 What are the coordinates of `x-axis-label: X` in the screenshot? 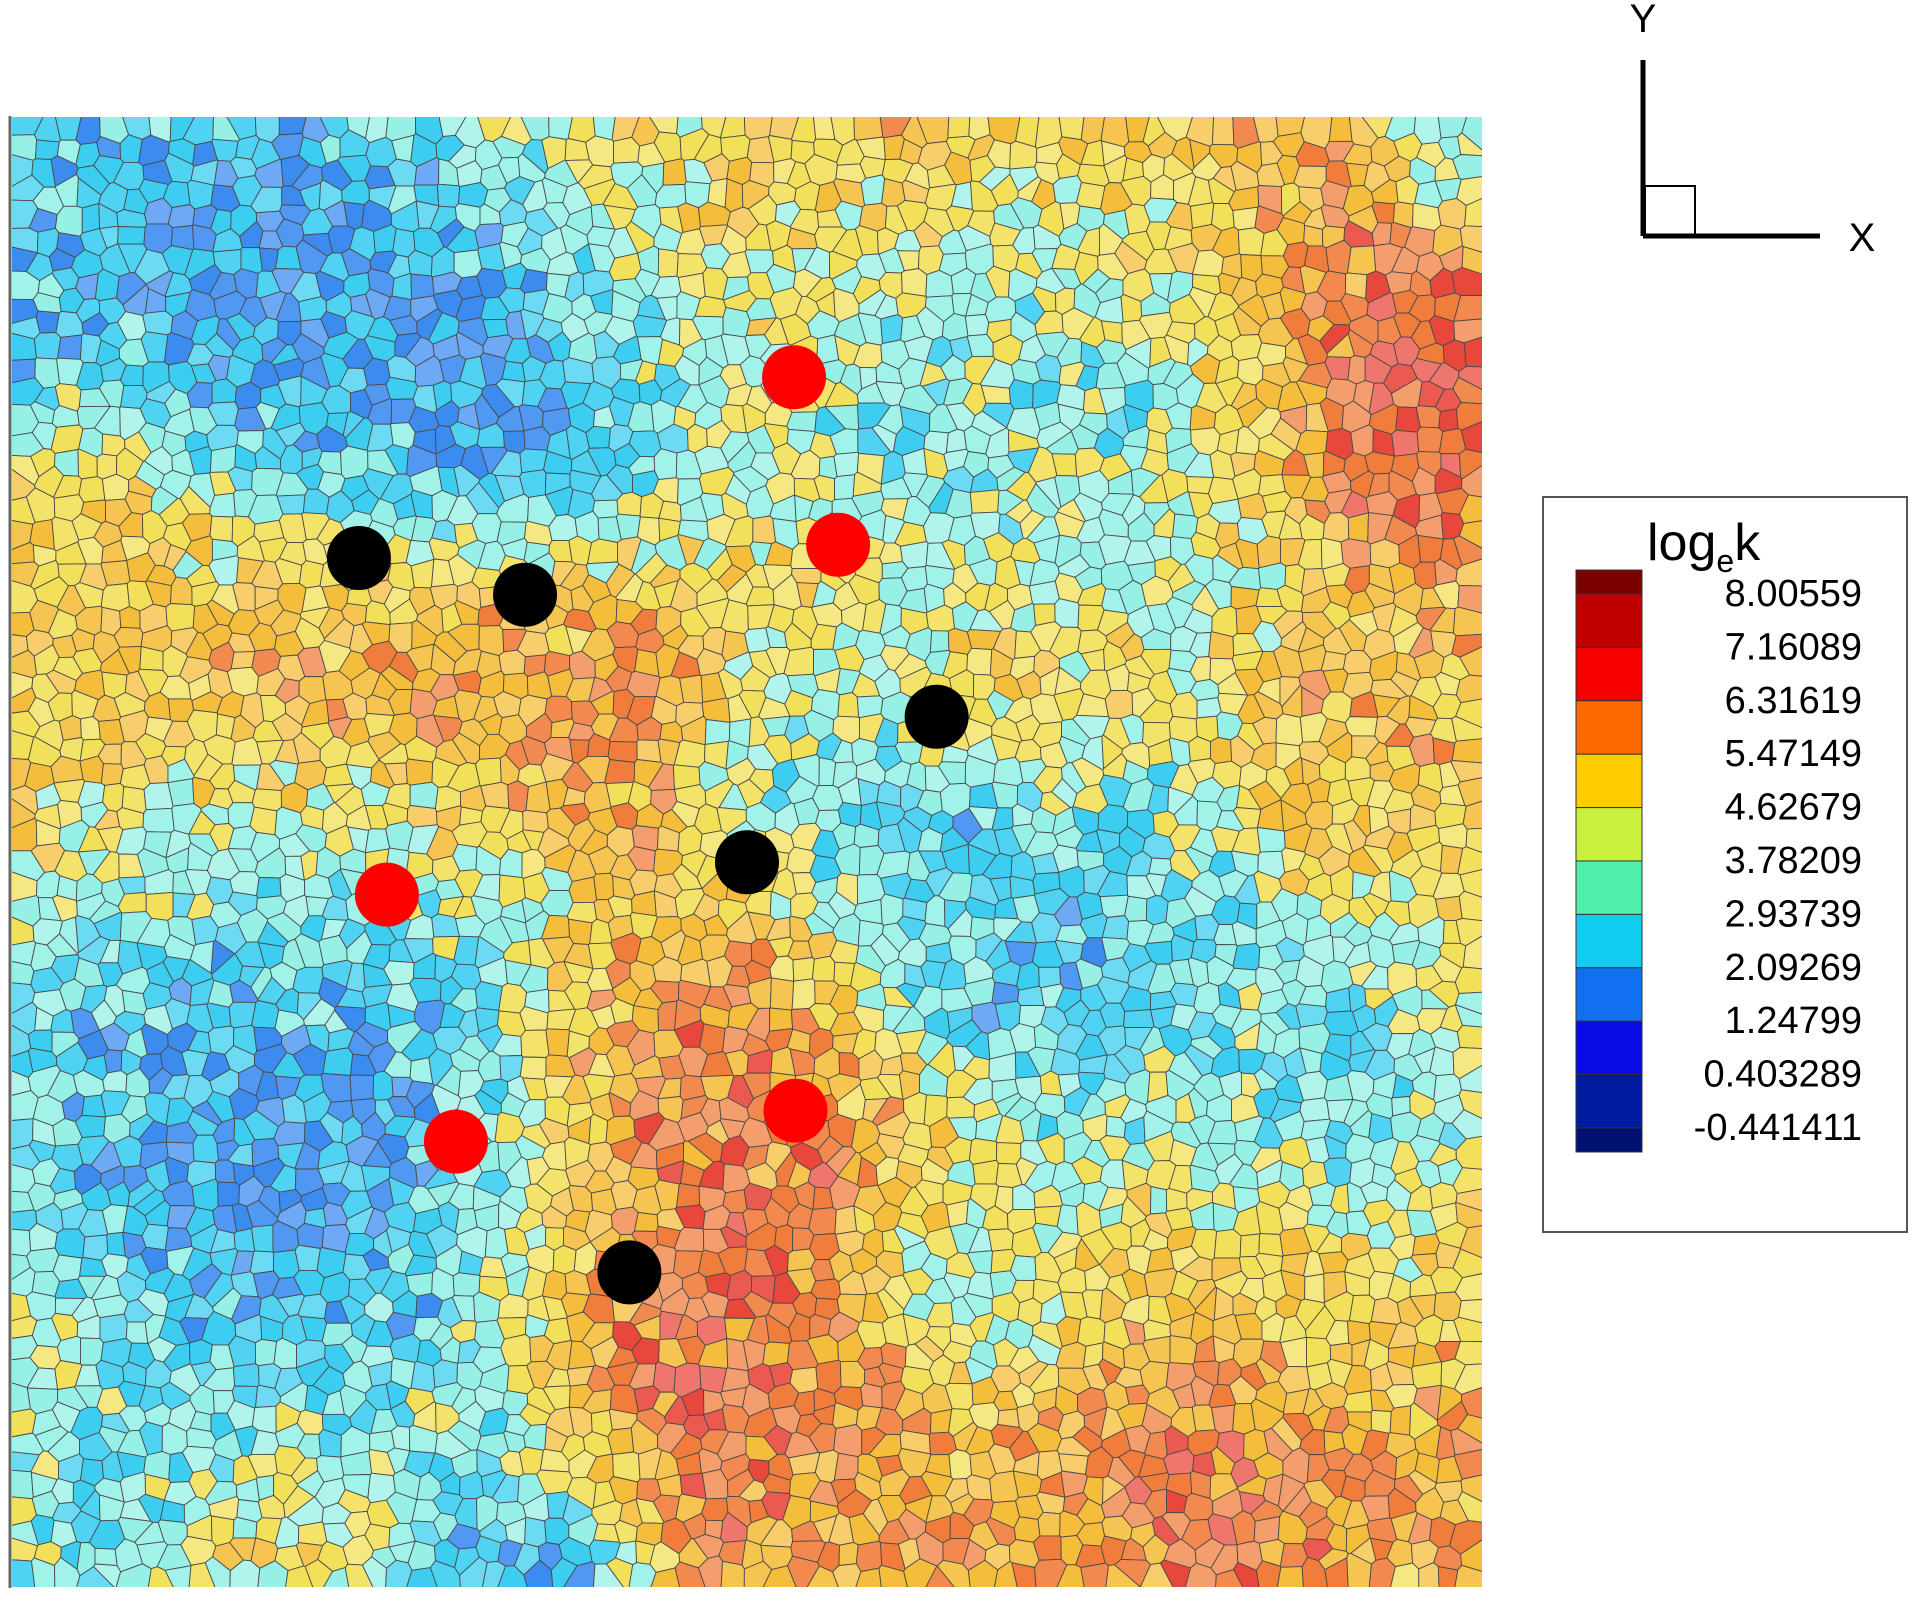 It's located at (1862, 238).